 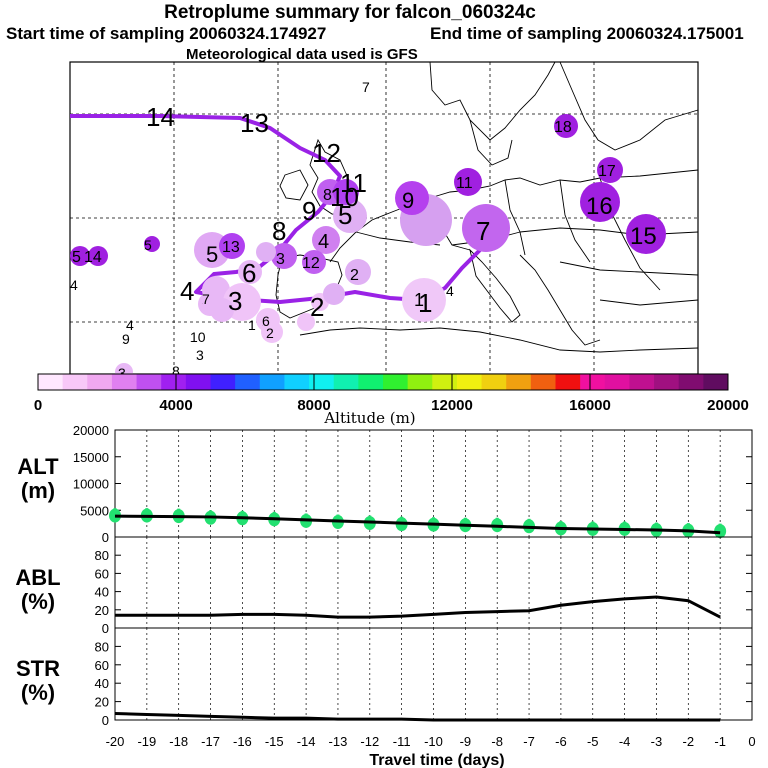 I want to click on map-label: 9, so click(x=126, y=339).